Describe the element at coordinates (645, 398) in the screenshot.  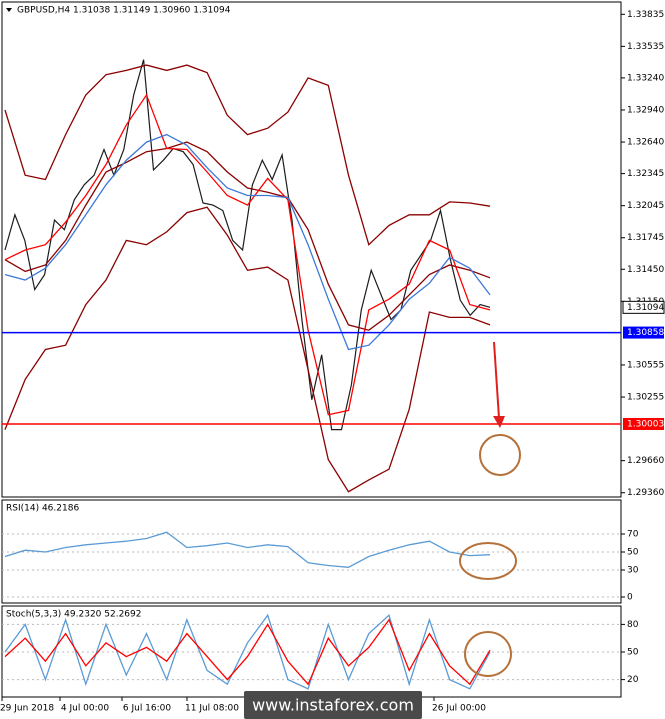
I see `y-tick-label: 1.30255` at that location.